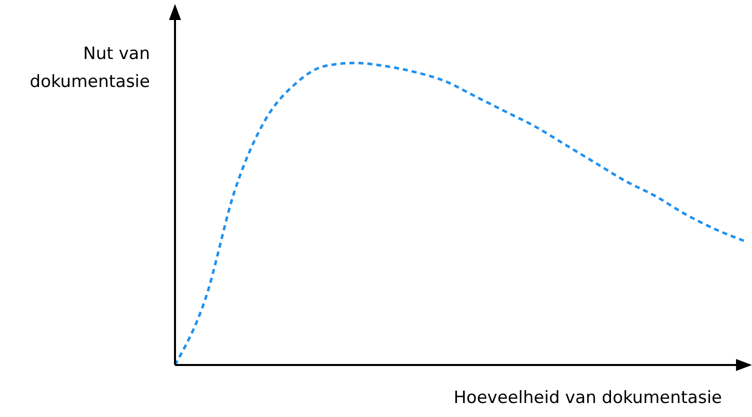  I want to click on x-axis-title: Hoeveelheid van dokumentasie, so click(588, 398).